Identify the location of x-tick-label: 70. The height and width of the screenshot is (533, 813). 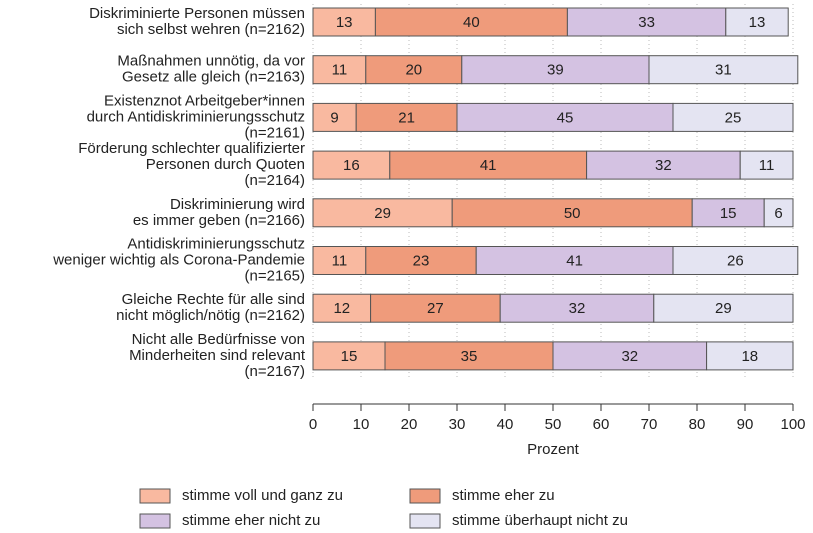
(649, 424).